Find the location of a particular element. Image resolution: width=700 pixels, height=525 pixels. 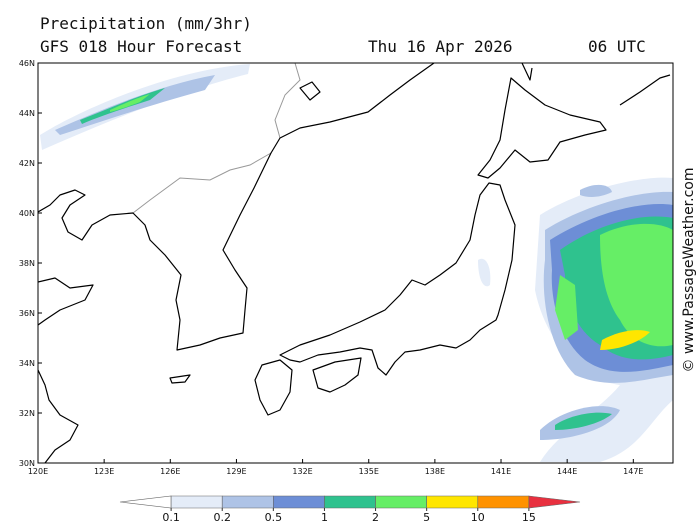

colorbar-label: 2 is located at coordinates (375, 517).